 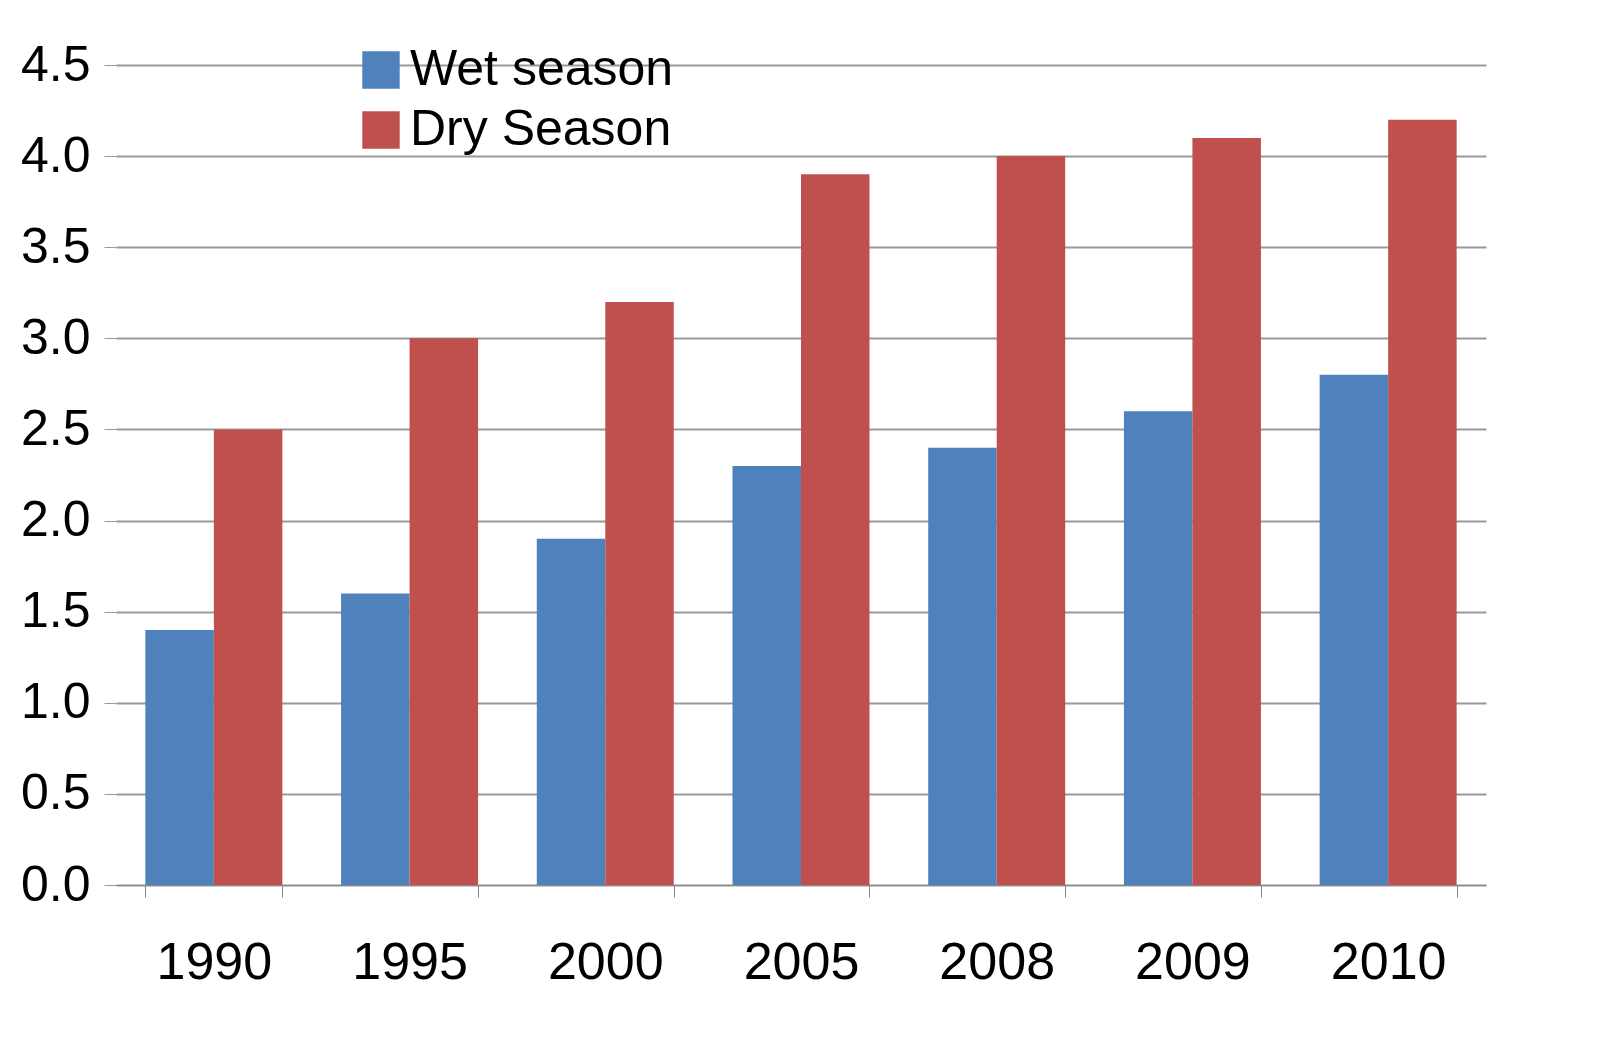 I want to click on y-tick-label: 0.0, so click(x=55, y=883).